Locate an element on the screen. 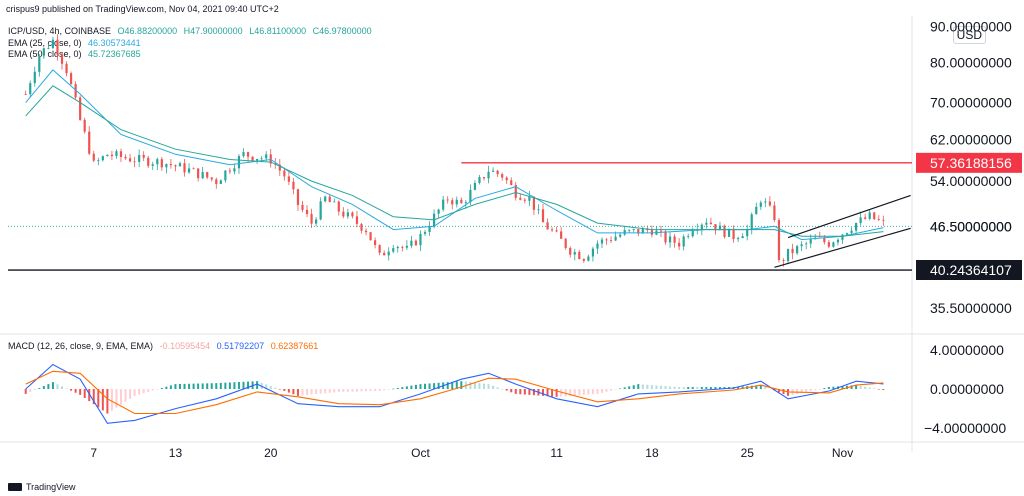 The height and width of the screenshot is (496, 1024). macd-tick-label: −4.00000000 is located at coordinates (965, 428).